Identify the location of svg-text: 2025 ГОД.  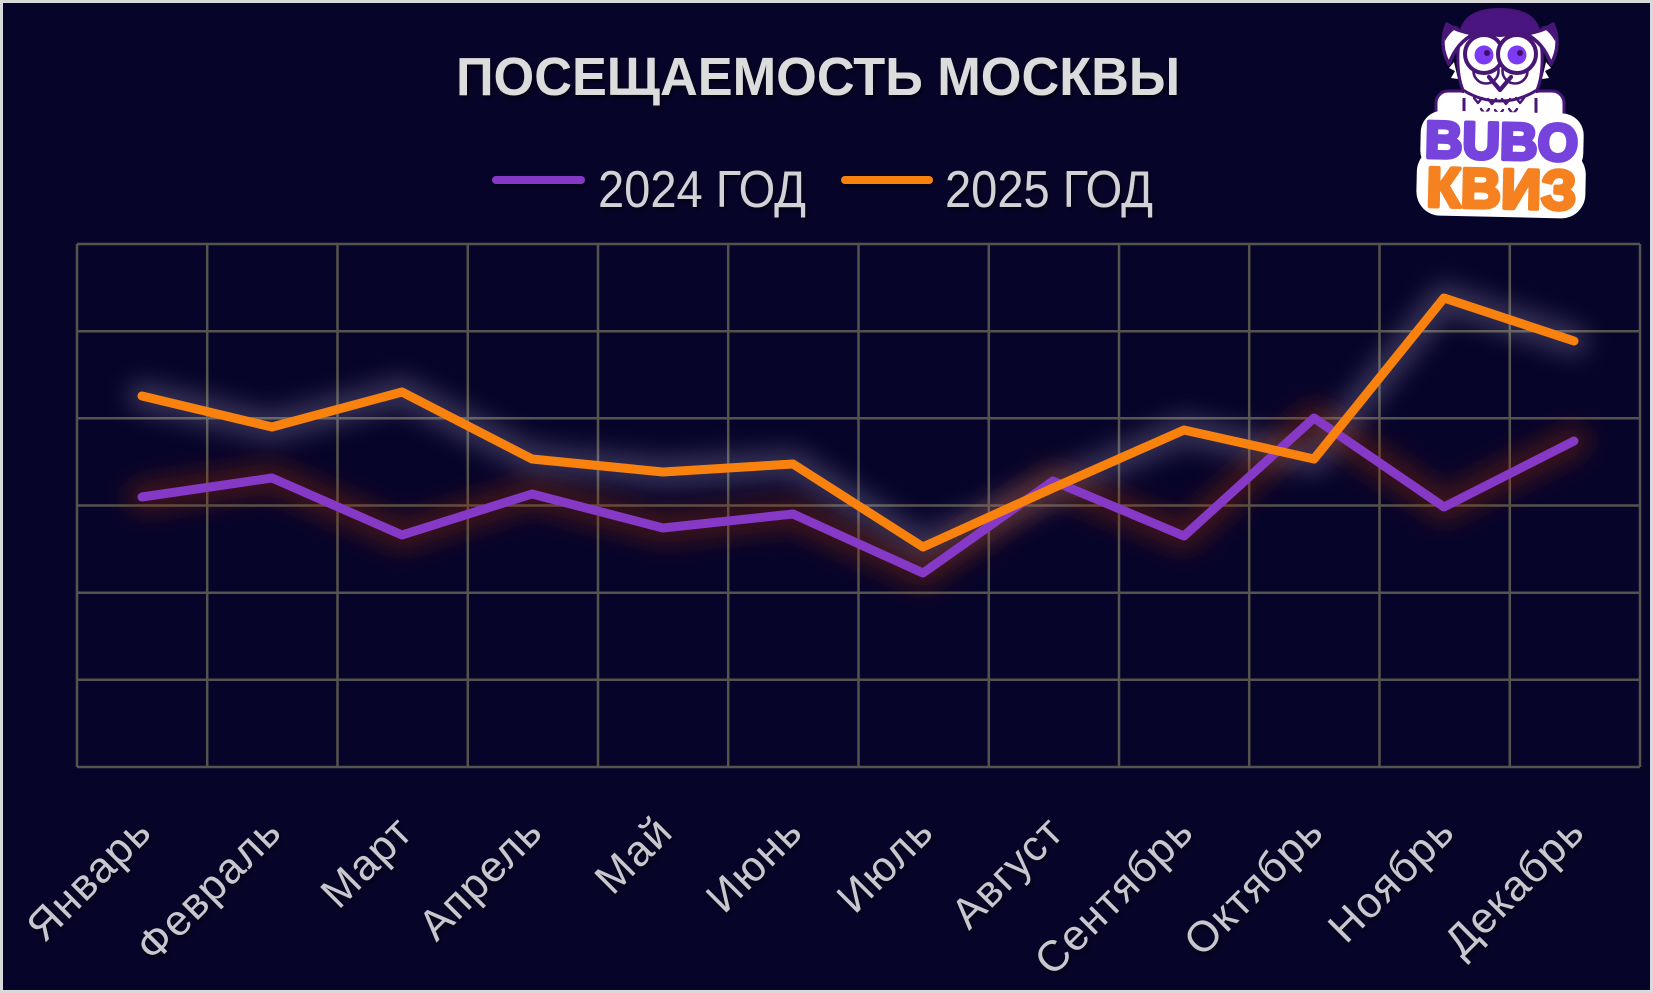
(1049, 190).